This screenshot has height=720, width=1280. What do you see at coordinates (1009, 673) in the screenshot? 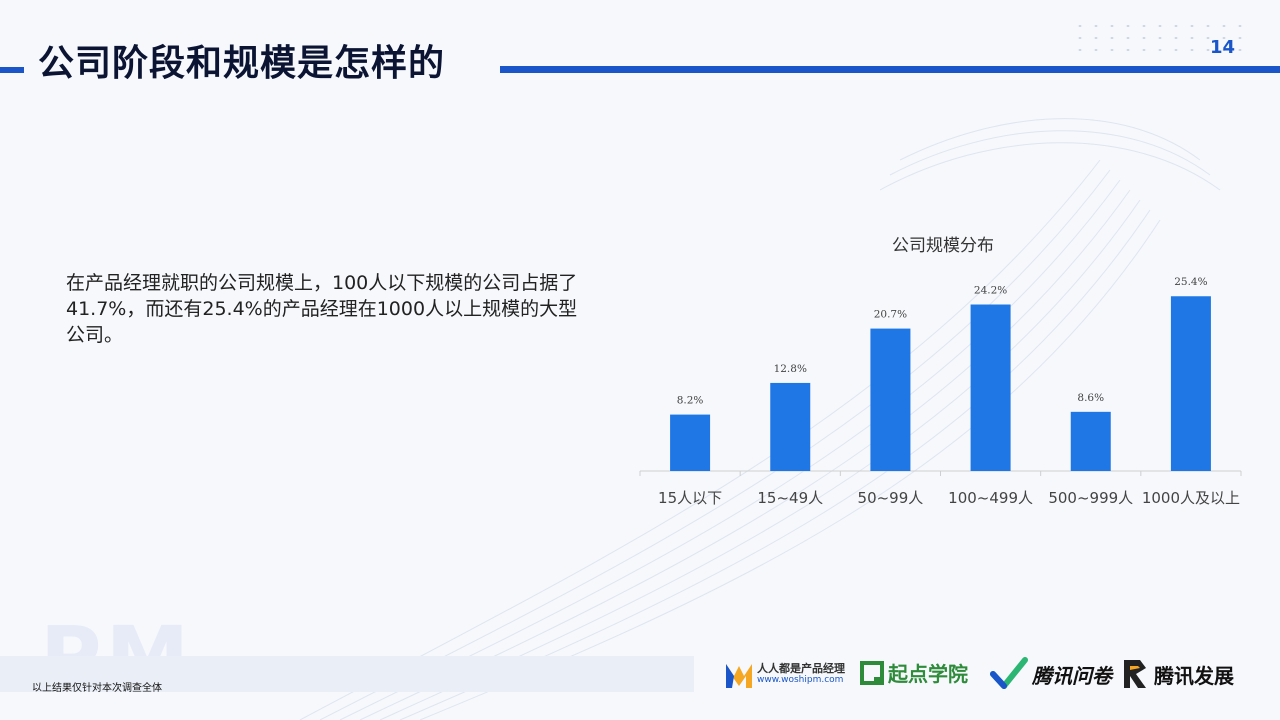
I see `checkmark-icon` at bounding box center [1009, 673].